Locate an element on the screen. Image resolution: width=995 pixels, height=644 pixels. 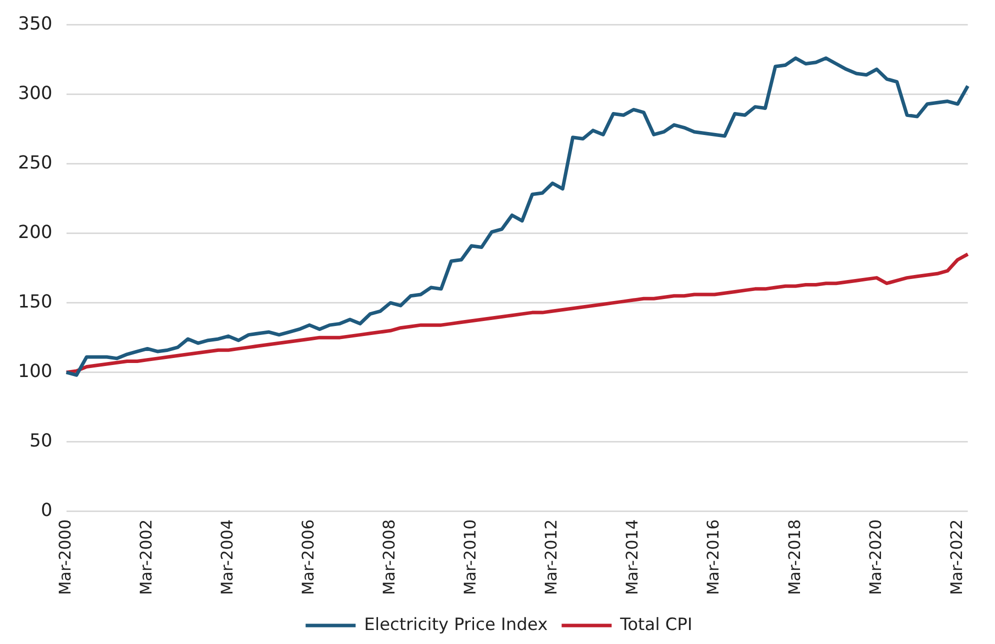
legend-label: Total CPI is located at coordinates (655, 624).